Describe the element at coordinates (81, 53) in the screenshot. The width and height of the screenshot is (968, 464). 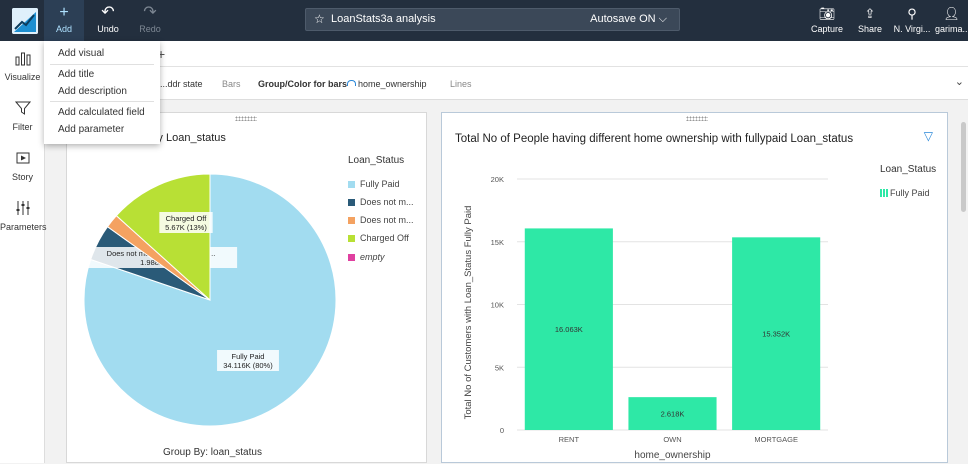
I see `add-visual-item: Add visual` at that location.